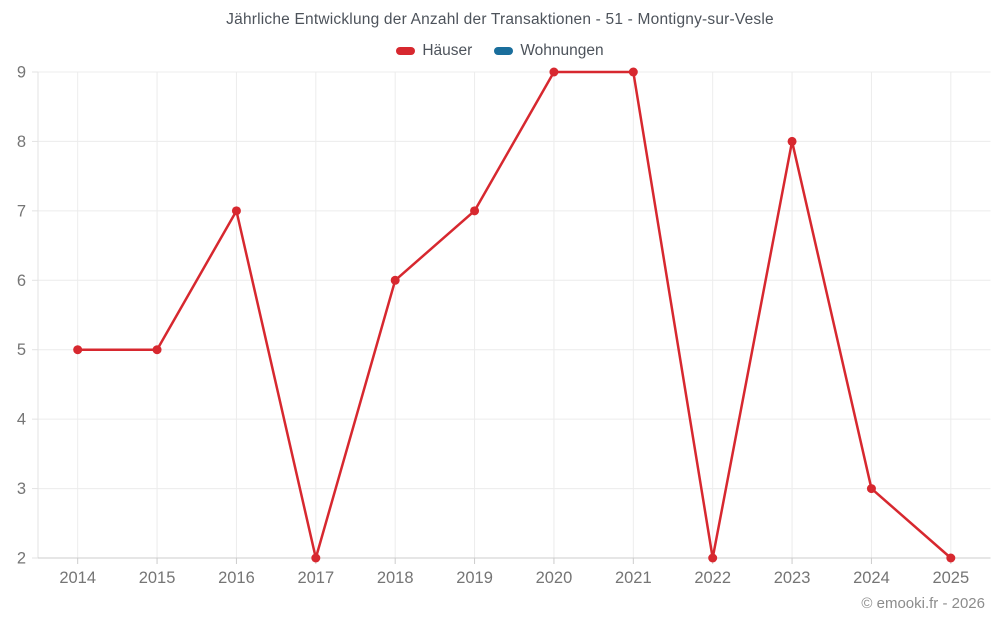 This screenshot has width=1000, height=625. What do you see at coordinates (792, 141) in the screenshot?
I see `data-point-h-user-2023` at bounding box center [792, 141].